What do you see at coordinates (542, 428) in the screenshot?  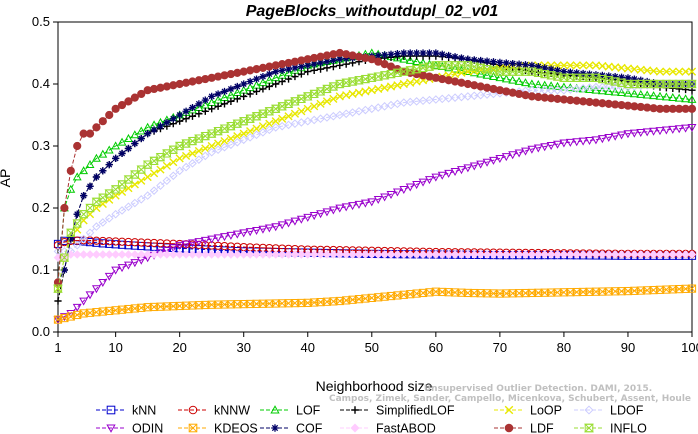 I see `legend-label: LDF` at bounding box center [542, 428].